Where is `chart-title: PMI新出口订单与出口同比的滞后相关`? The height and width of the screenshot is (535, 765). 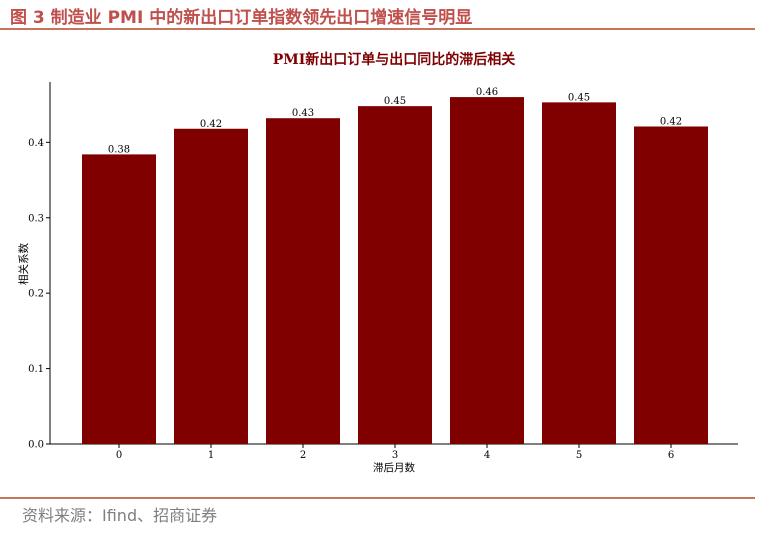
chart-title: PMI新出口订单与出口同比的滞后相关 is located at coordinates (394, 59).